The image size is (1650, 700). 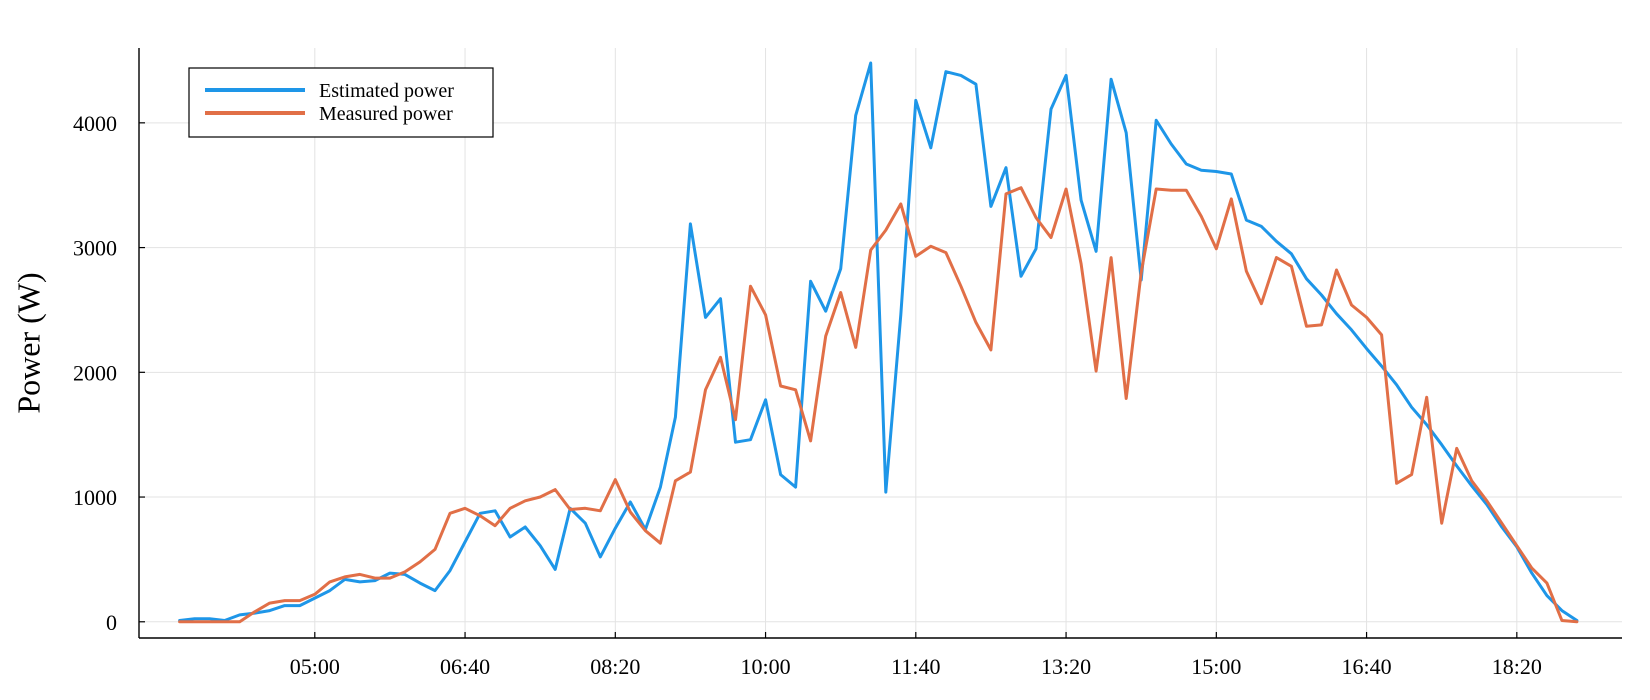 What do you see at coordinates (95, 372) in the screenshot?
I see `y-tick-label: 2000` at bounding box center [95, 372].